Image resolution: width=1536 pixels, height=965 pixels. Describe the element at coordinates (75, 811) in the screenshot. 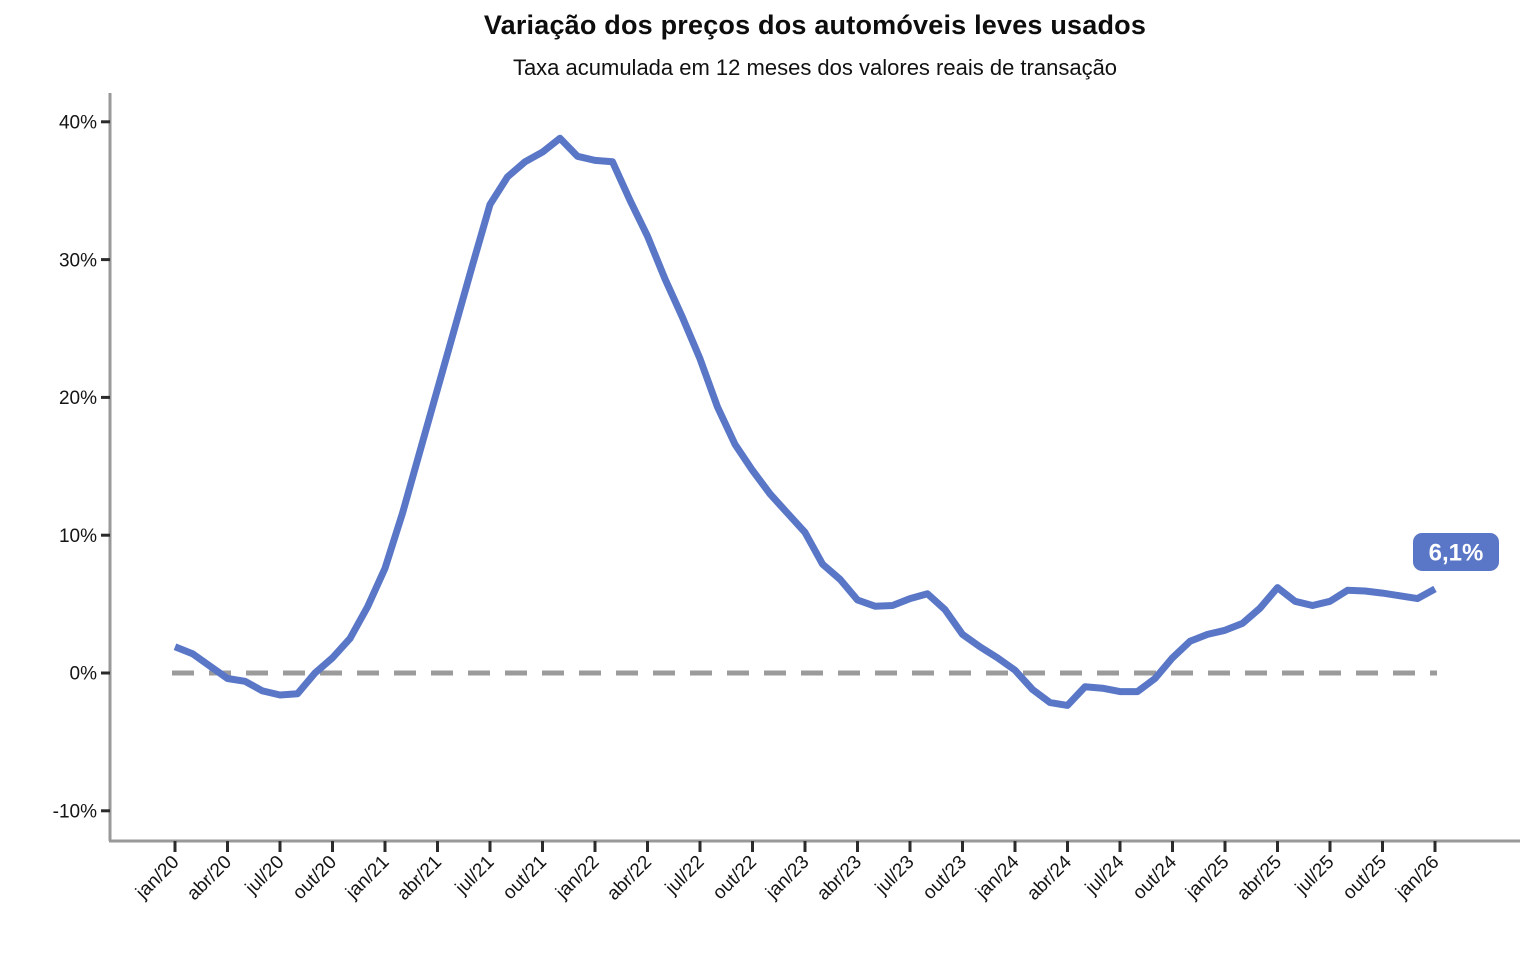

I see `y-tick-label: -10%` at that location.